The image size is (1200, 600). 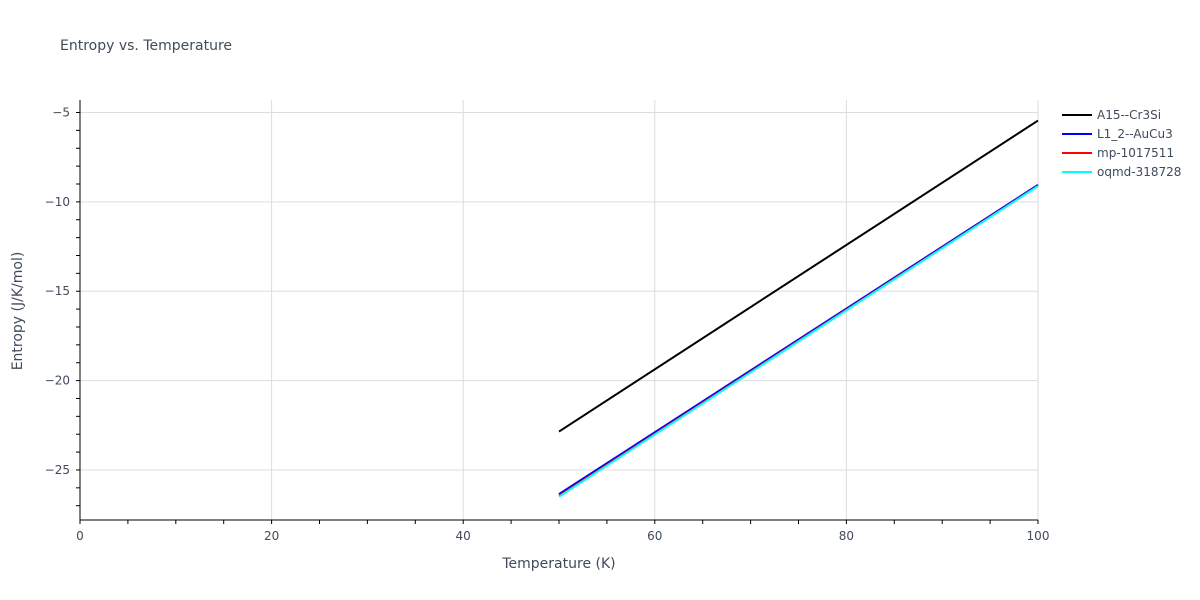 I want to click on x-tick-label: 100, so click(x=1038, y=536).